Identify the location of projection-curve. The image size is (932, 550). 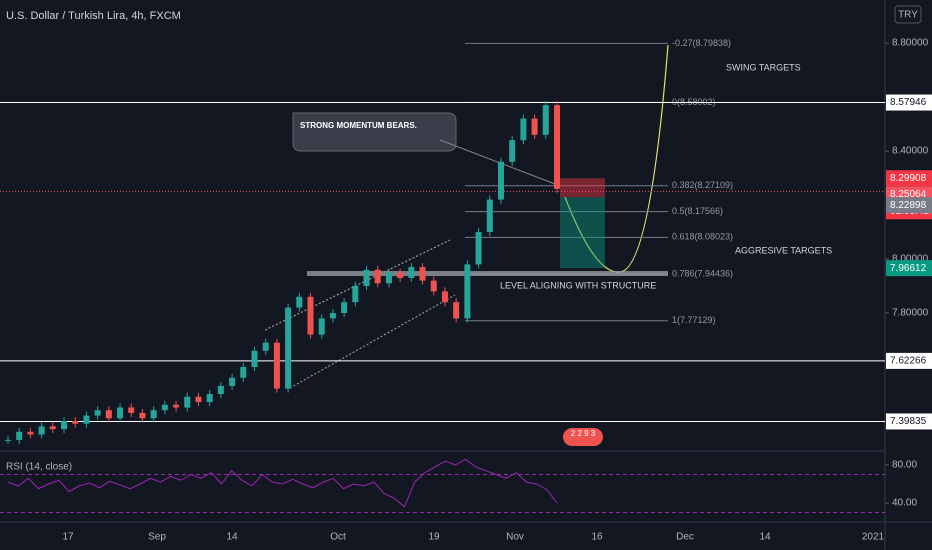
(616, 158).